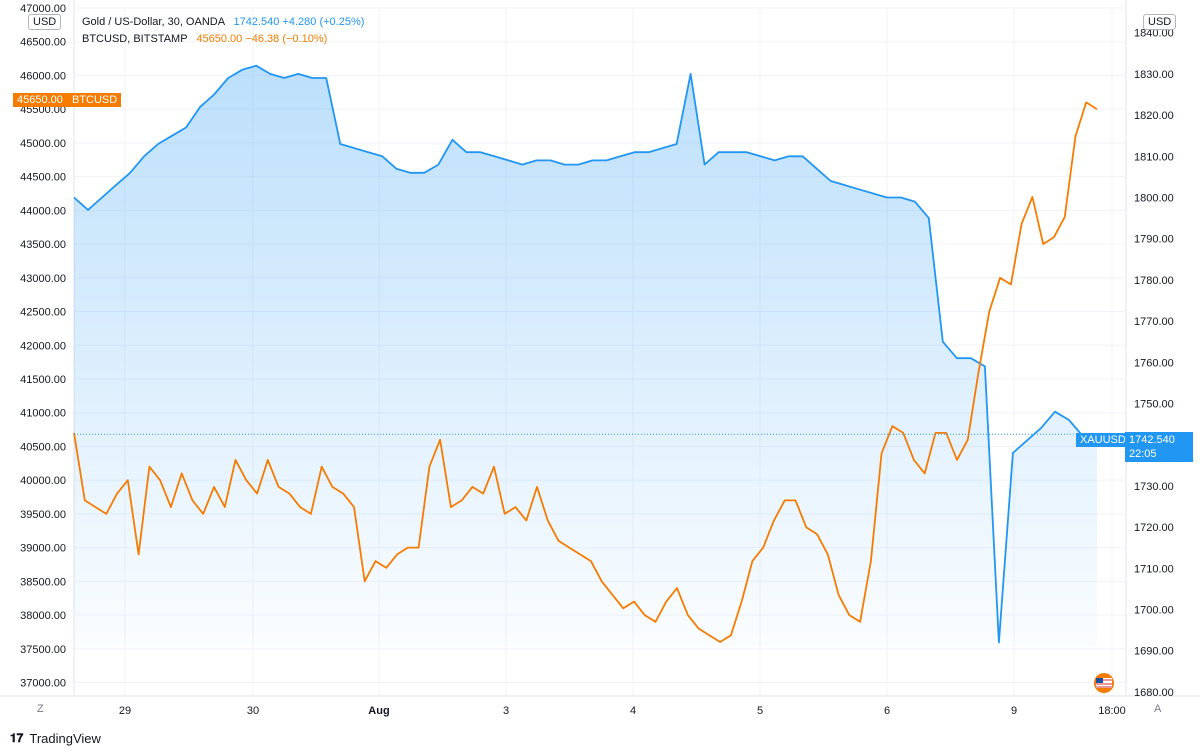  What do you see at coordinates (1104, 683) in the screenshot?
I see `calendar-flag-icon` at bounding box center [1104, 683].